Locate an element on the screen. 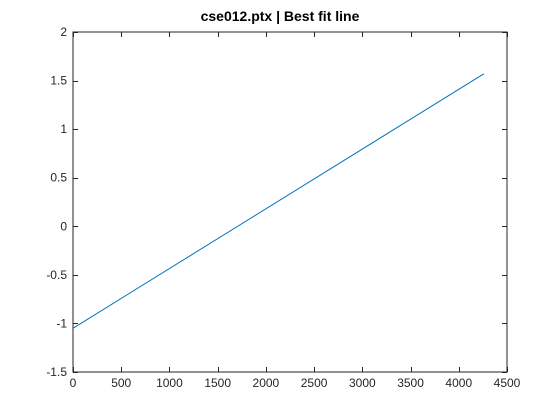  chart-title: cse012.ptx | Best fit line is located at coordinates (280, 16).